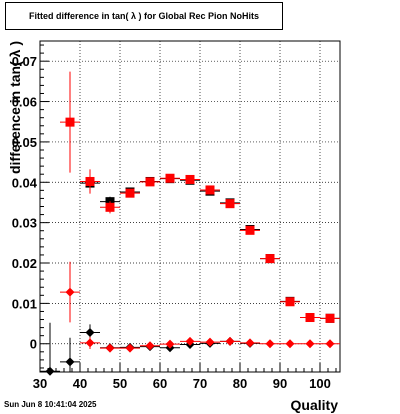  What do you see at coordinates (25, 182) in the screenshot?
I see `y-tick-label: 0.04` at bounding box center [25, 182].